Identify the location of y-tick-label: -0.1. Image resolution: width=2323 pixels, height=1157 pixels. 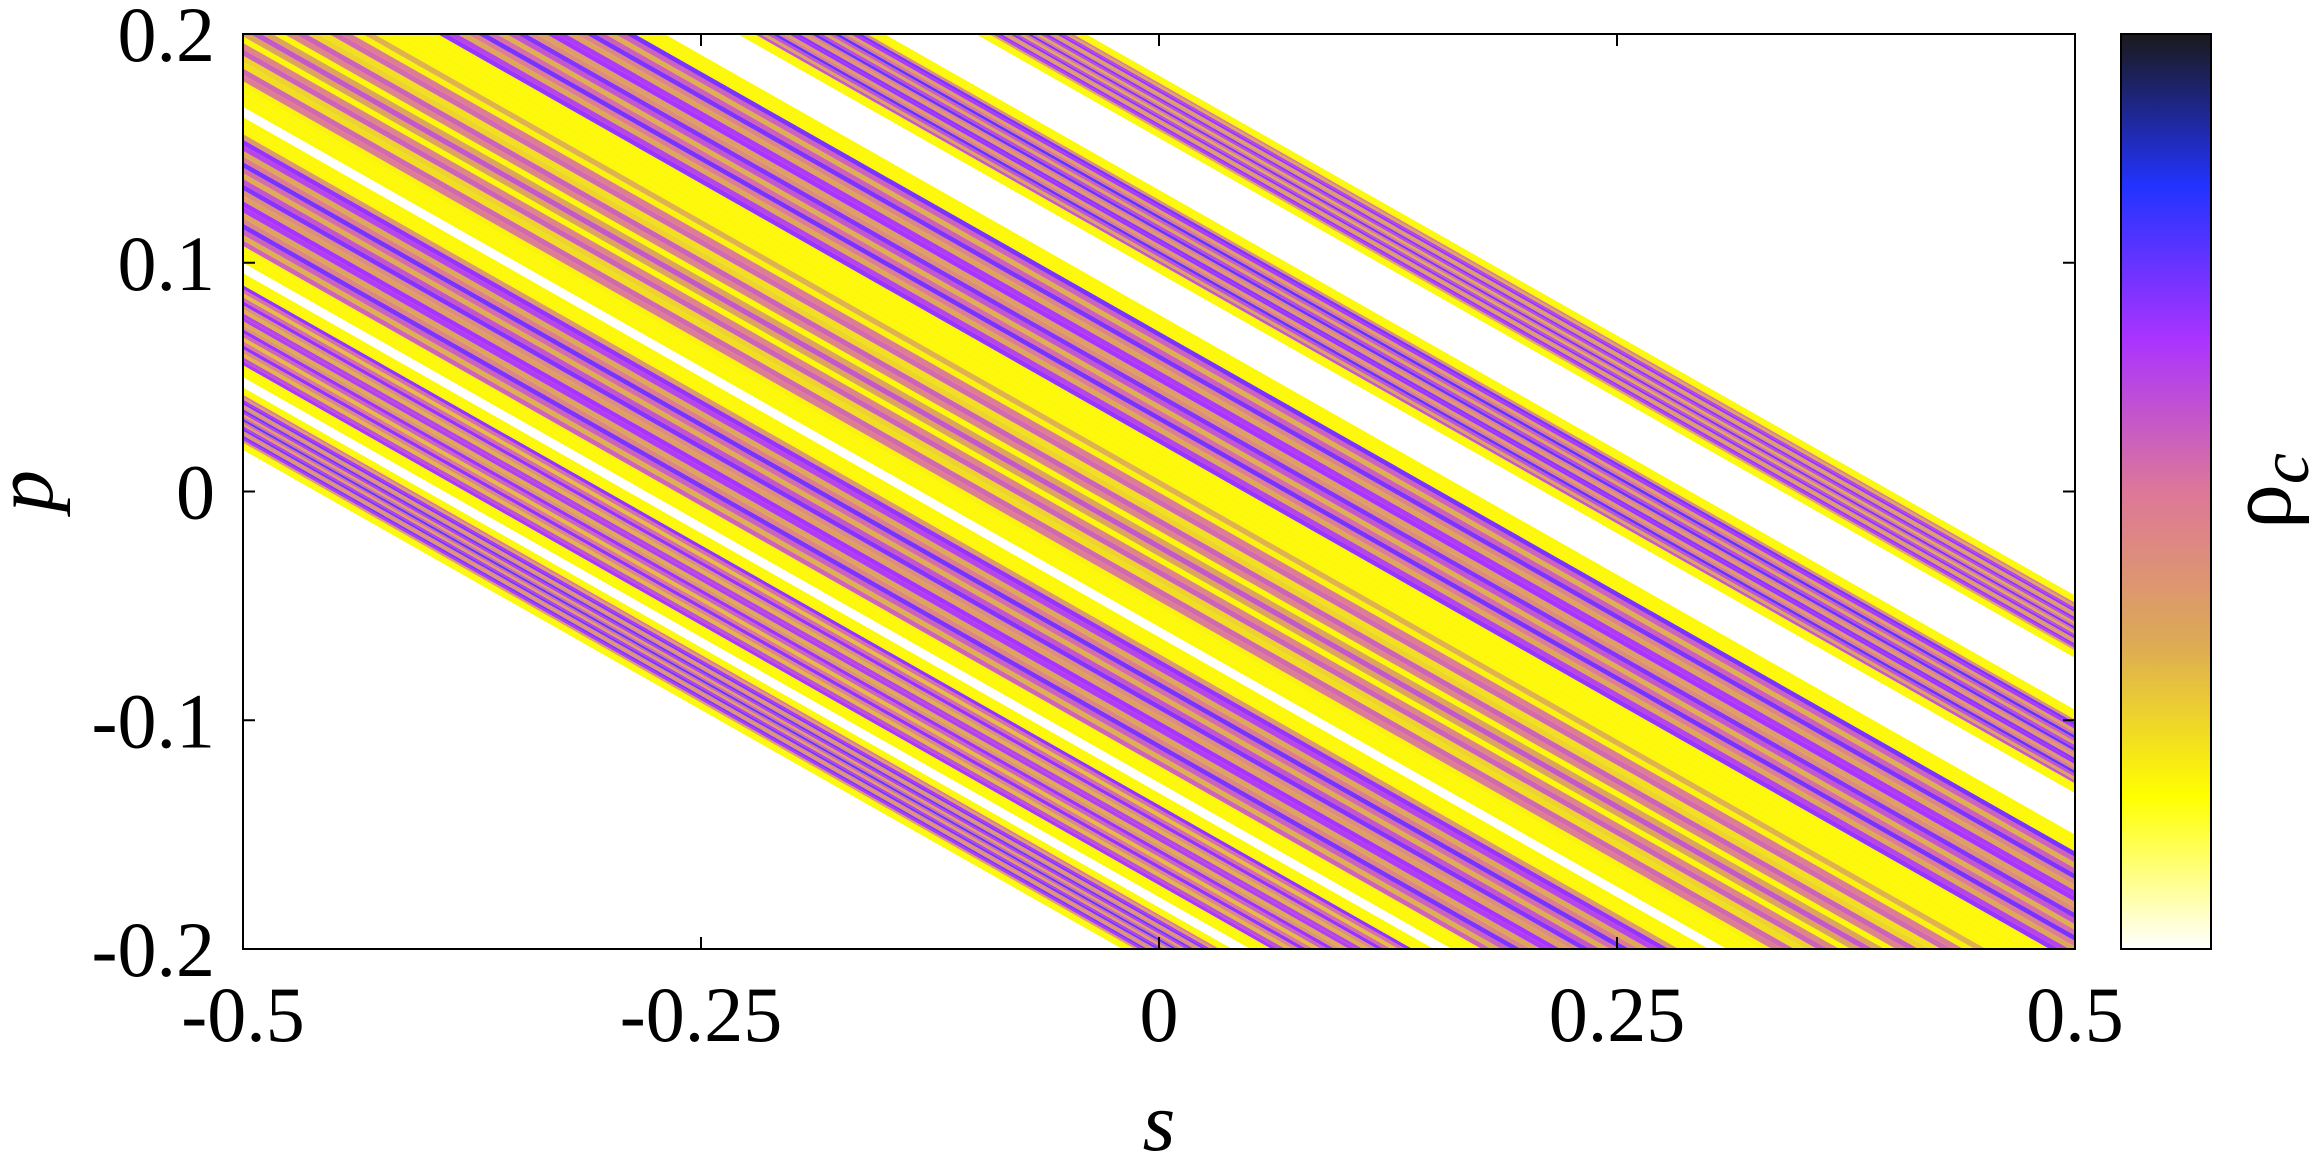
(153, 720).